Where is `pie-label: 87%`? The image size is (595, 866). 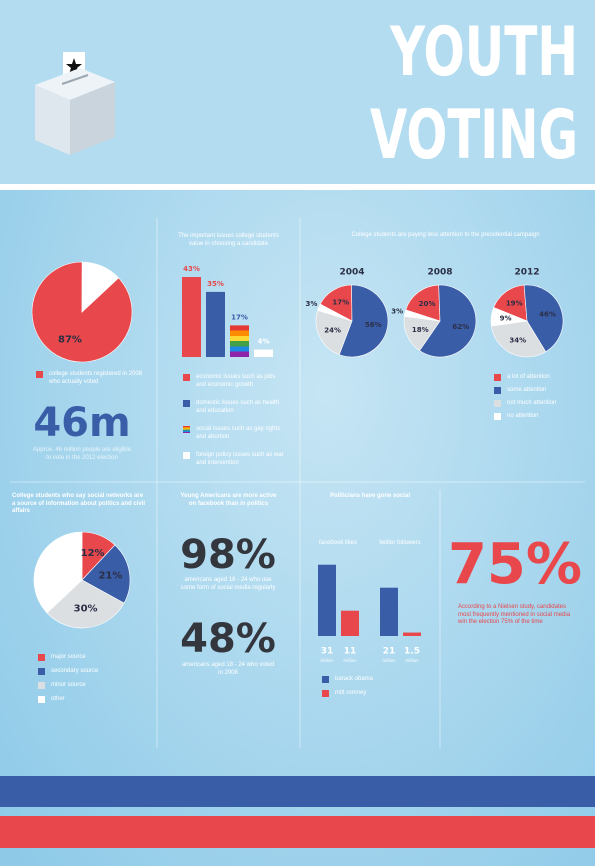 pie-label: 87% is located at coordinates (70, 339).